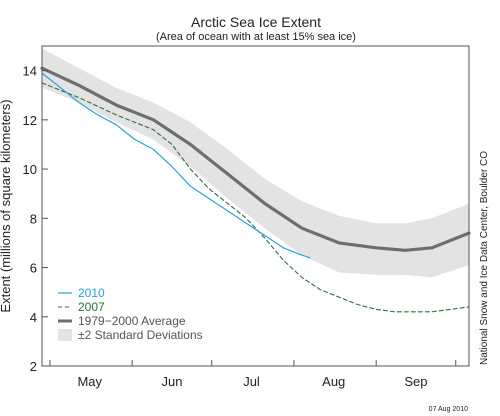 The image size is (500, 416). What do you see at coordinates (91, 307) in the screenshot?
I see `legend-label-2007: 2007` at bounding box center [91, 307].